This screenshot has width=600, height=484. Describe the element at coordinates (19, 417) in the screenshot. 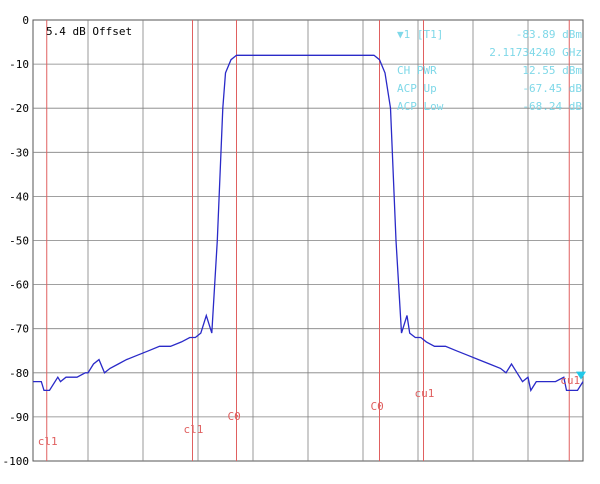

I see `y-tick-label: -90` at that location.